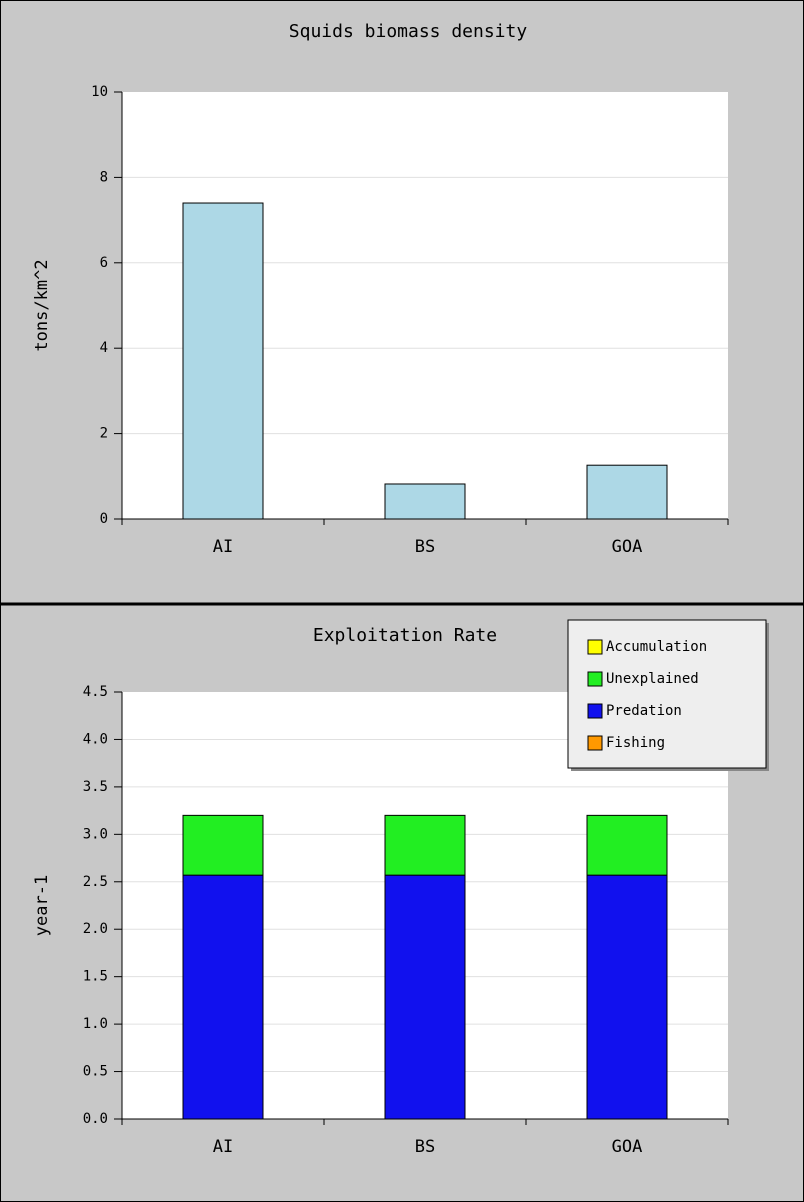 The height and width of the screenshot is (1202, 804). What do you see at coordinates (95, 692) in the screenshot?
I see `y-tick-label: 4.5` at bounding box center [95, 692].